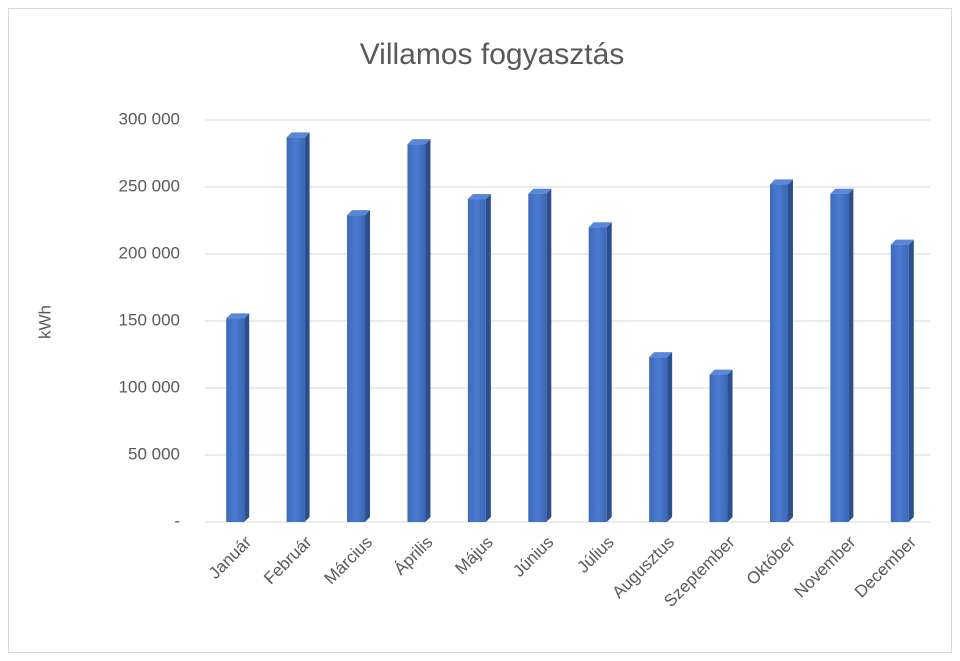 This screenshot has height=661, width=960. Describe the element at coordinates (154, 453) in the screenshot. I see `y-tick-label: 50 000` at that location.